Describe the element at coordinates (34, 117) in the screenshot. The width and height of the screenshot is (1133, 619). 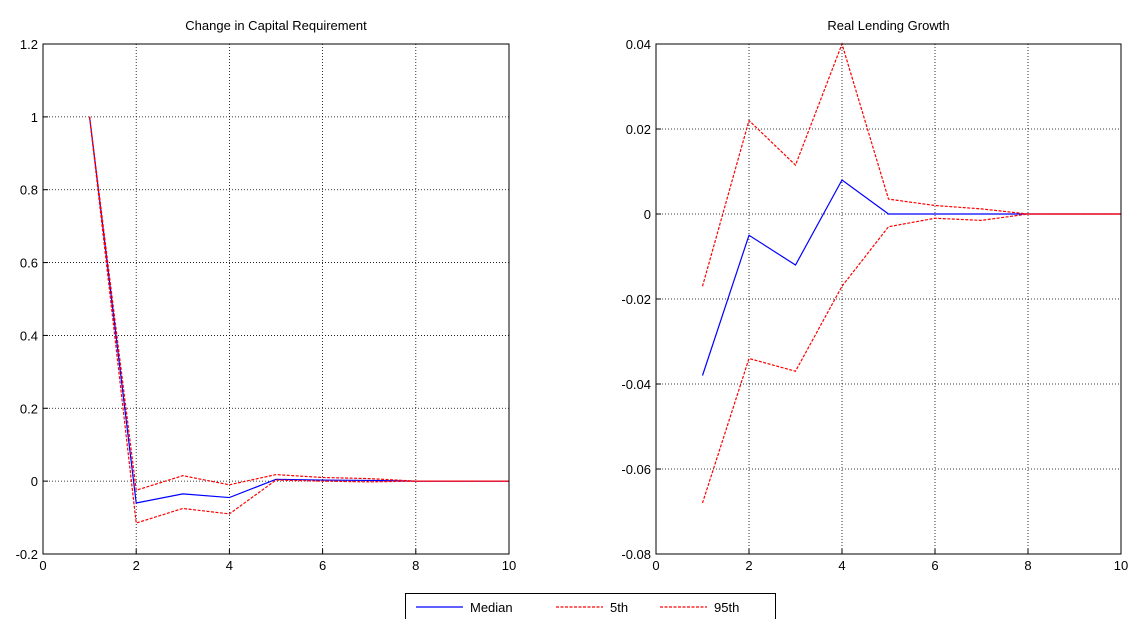
I see `y-tick-label: 1` at that location.